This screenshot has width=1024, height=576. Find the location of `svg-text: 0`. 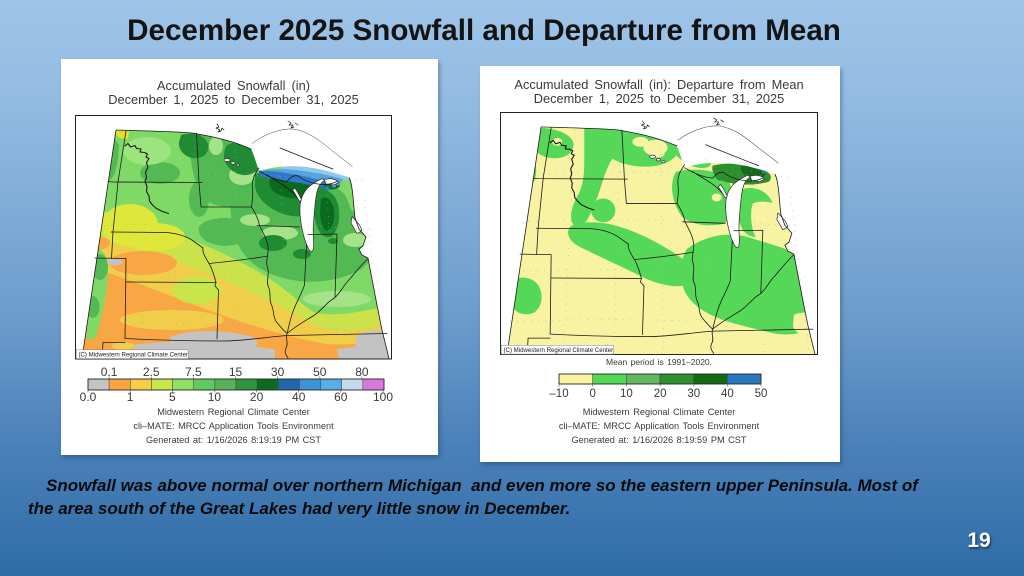

svg-text: 0 is located at coordinates (592, 394).